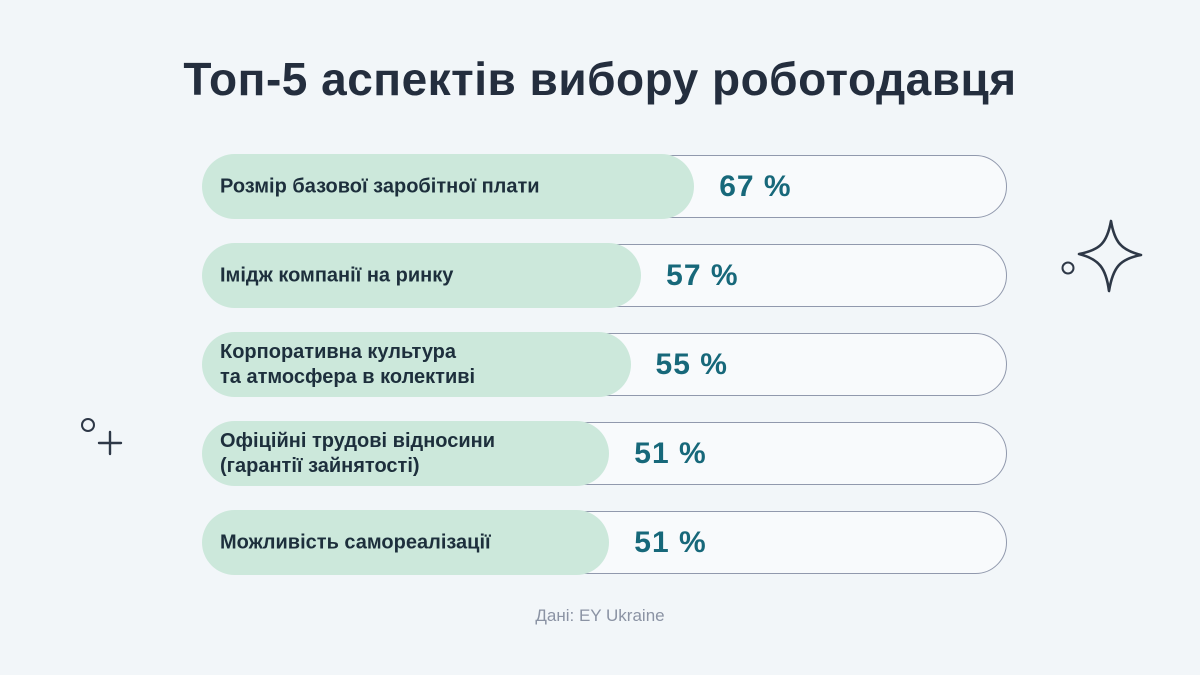  I want to click on bar-label: Розмір базової заробітної плати, so click(380, 186).